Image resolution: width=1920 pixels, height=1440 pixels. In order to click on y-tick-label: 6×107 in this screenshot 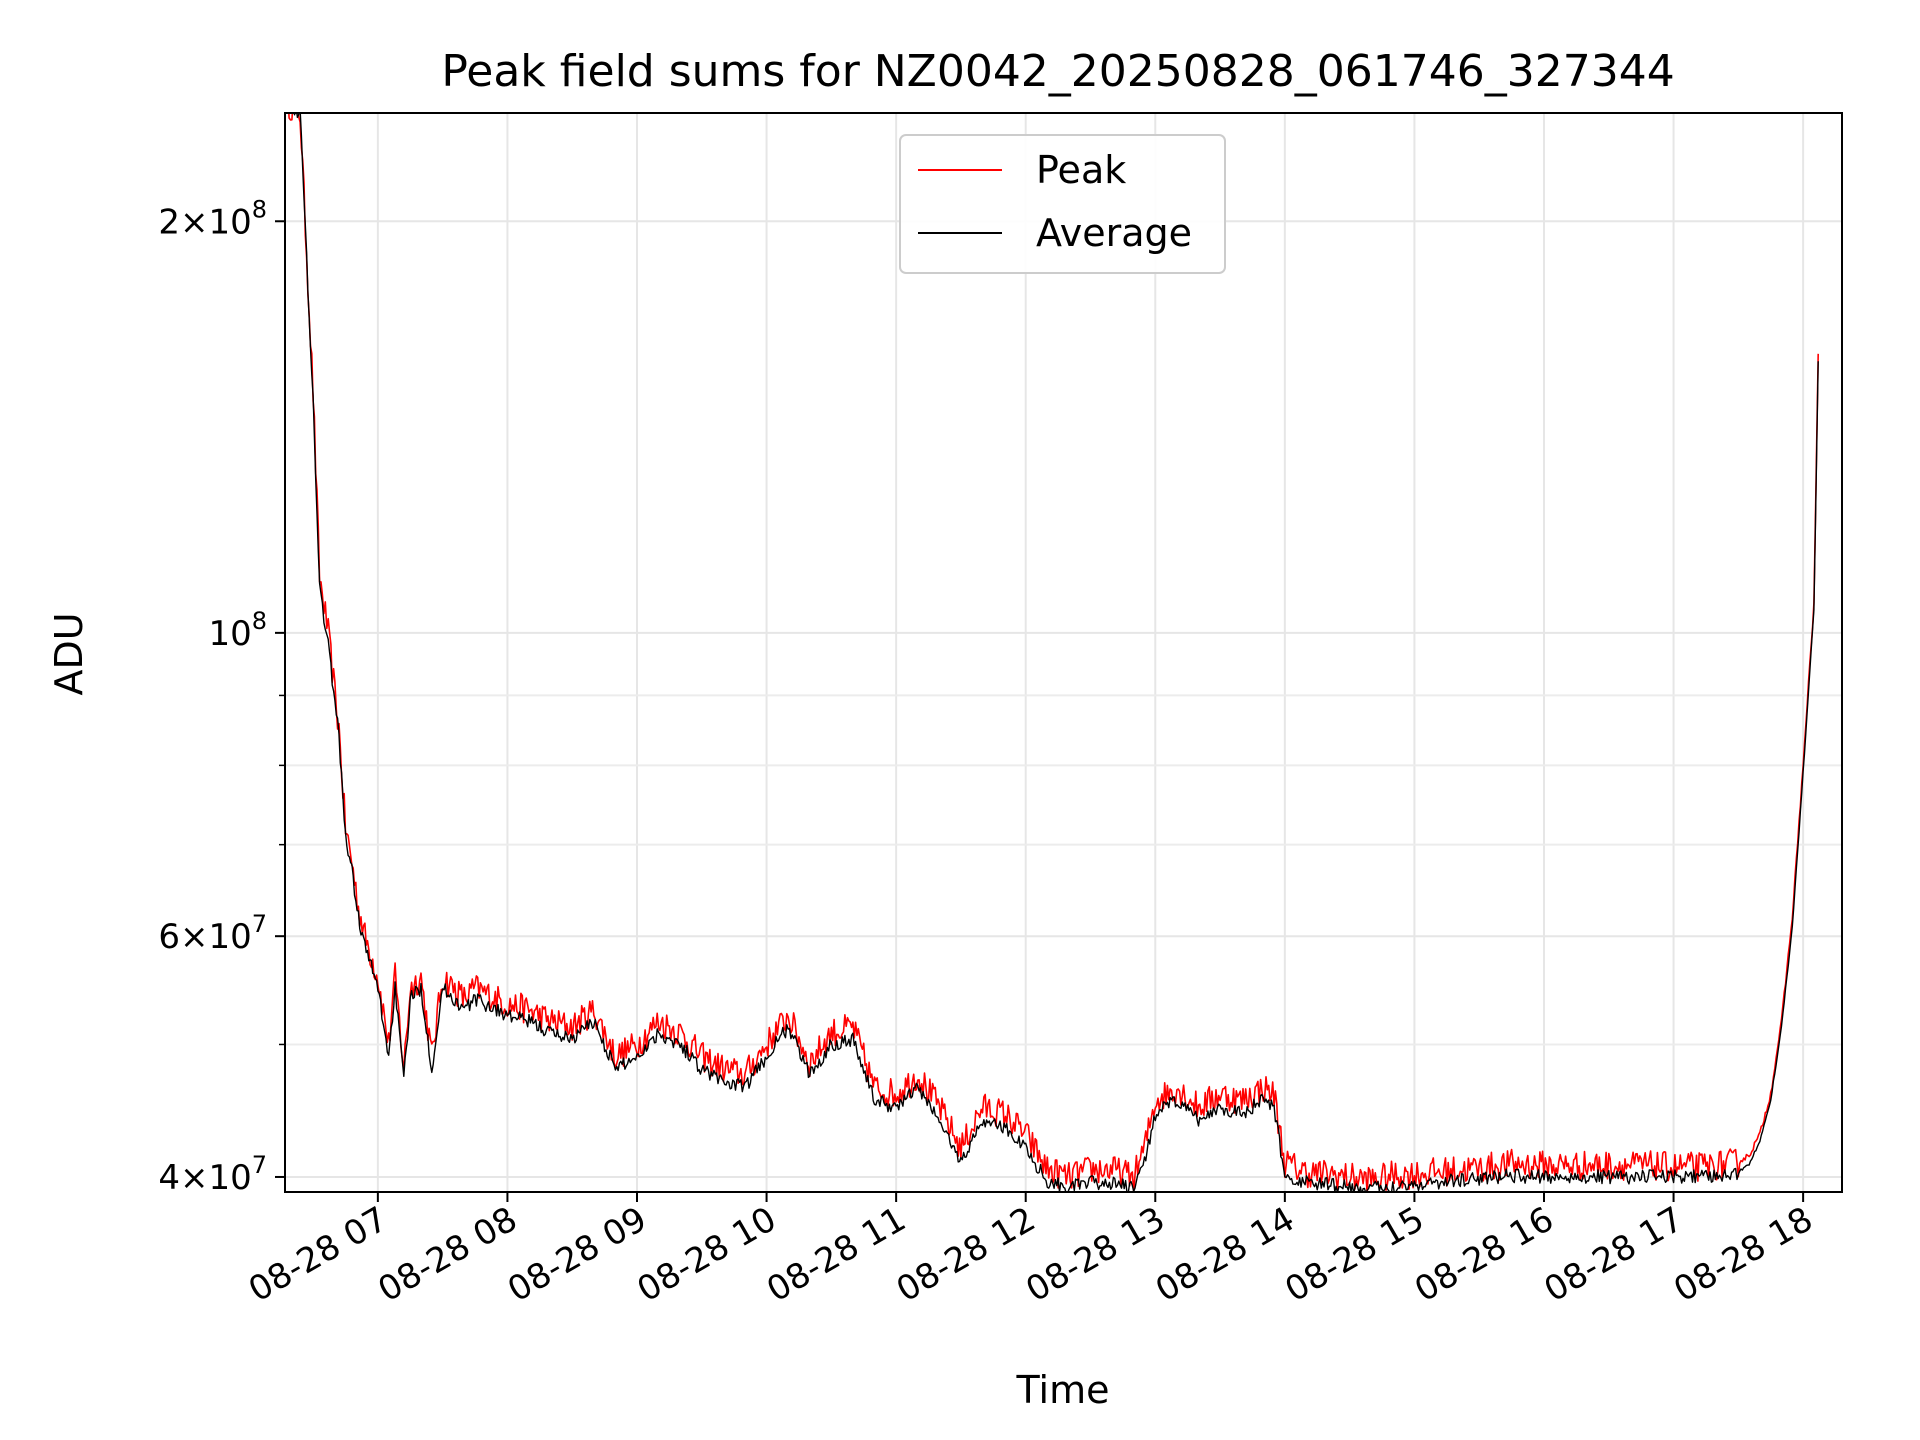, I will do `click(212, 933)`.